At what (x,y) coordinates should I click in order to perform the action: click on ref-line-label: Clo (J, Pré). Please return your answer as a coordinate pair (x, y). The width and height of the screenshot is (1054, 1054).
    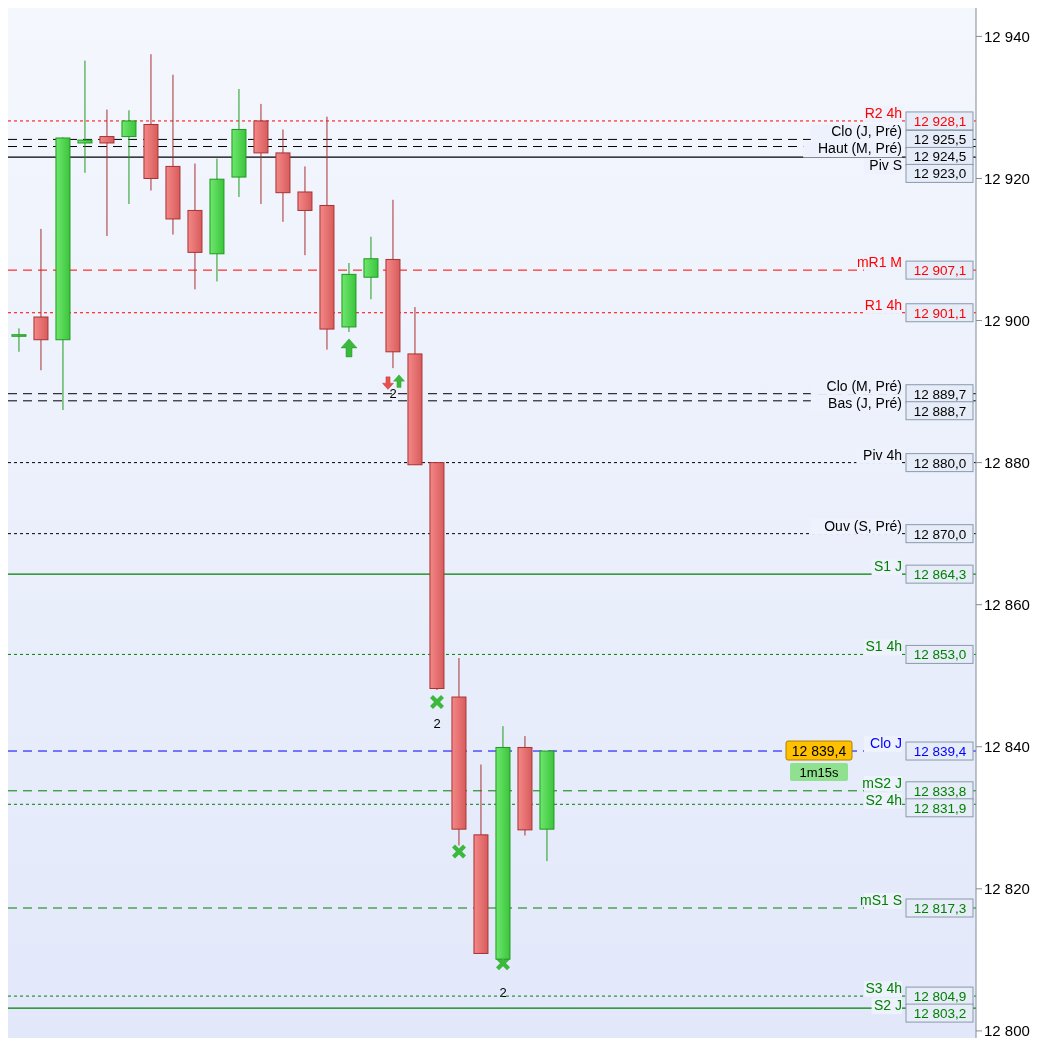
    Looking at the image, I should click on (866, 131).